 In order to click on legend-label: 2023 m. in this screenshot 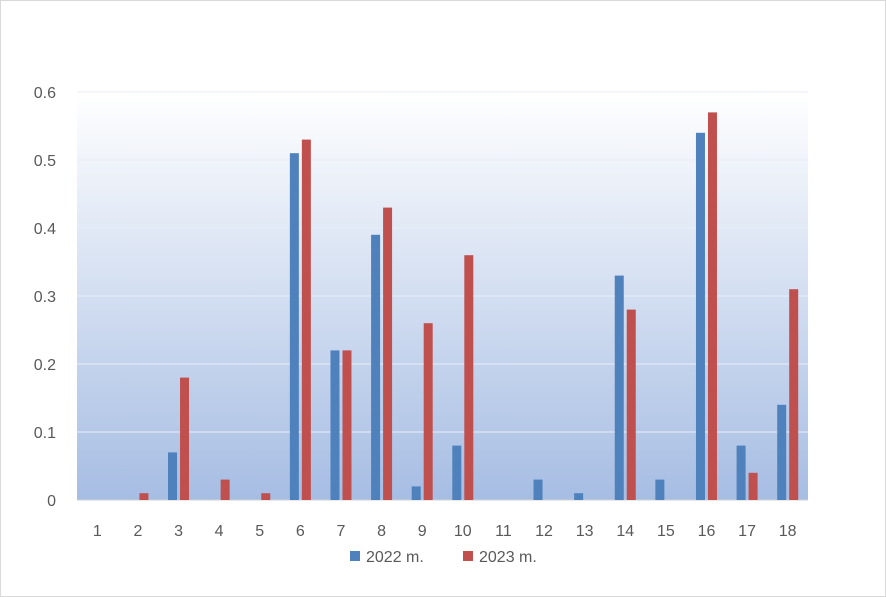, I will do `click(508, 557)`.